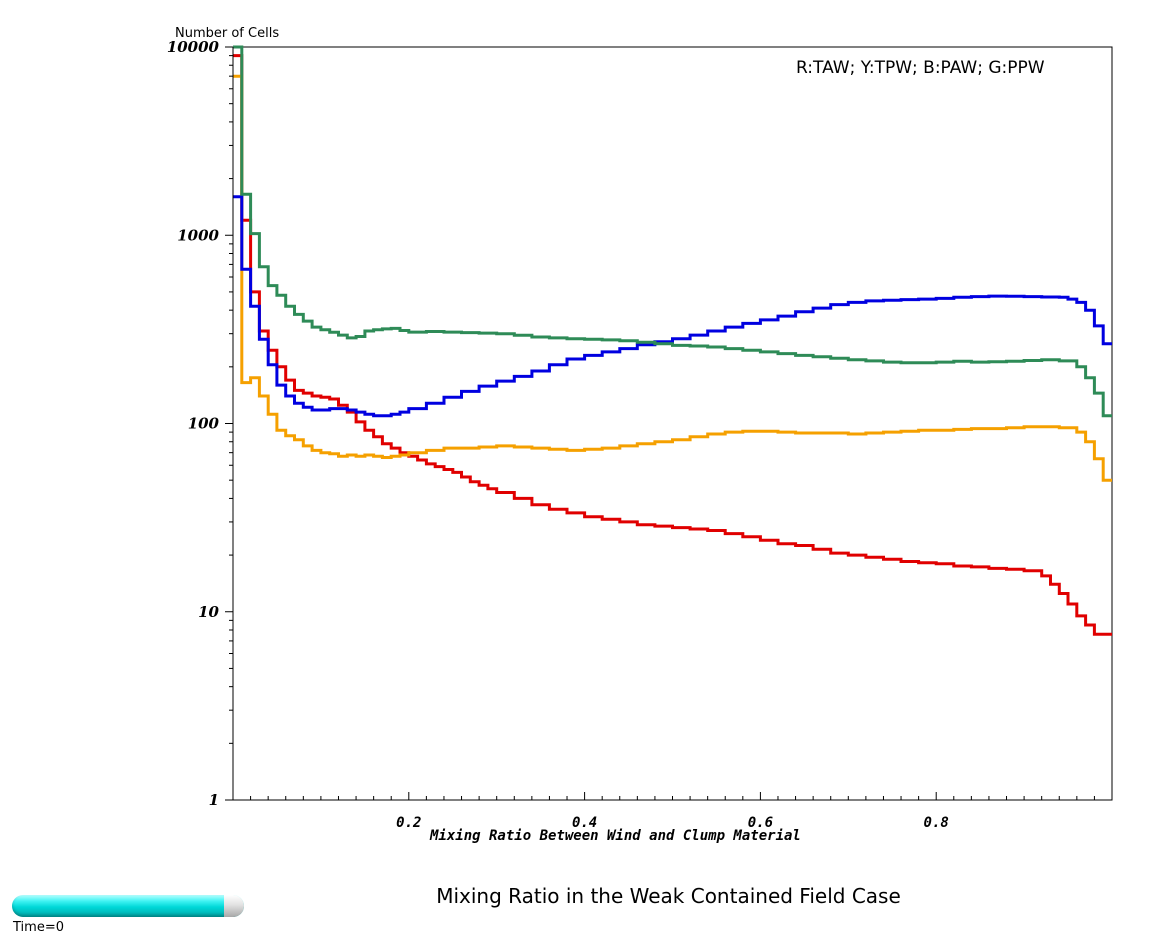 The height and width of the screenshot is (942, 1171). What do you see at coordinates (227, 33) in the screenshot?
I see `y-axis-label: Number of Cells` at bounding box center [227, 33].